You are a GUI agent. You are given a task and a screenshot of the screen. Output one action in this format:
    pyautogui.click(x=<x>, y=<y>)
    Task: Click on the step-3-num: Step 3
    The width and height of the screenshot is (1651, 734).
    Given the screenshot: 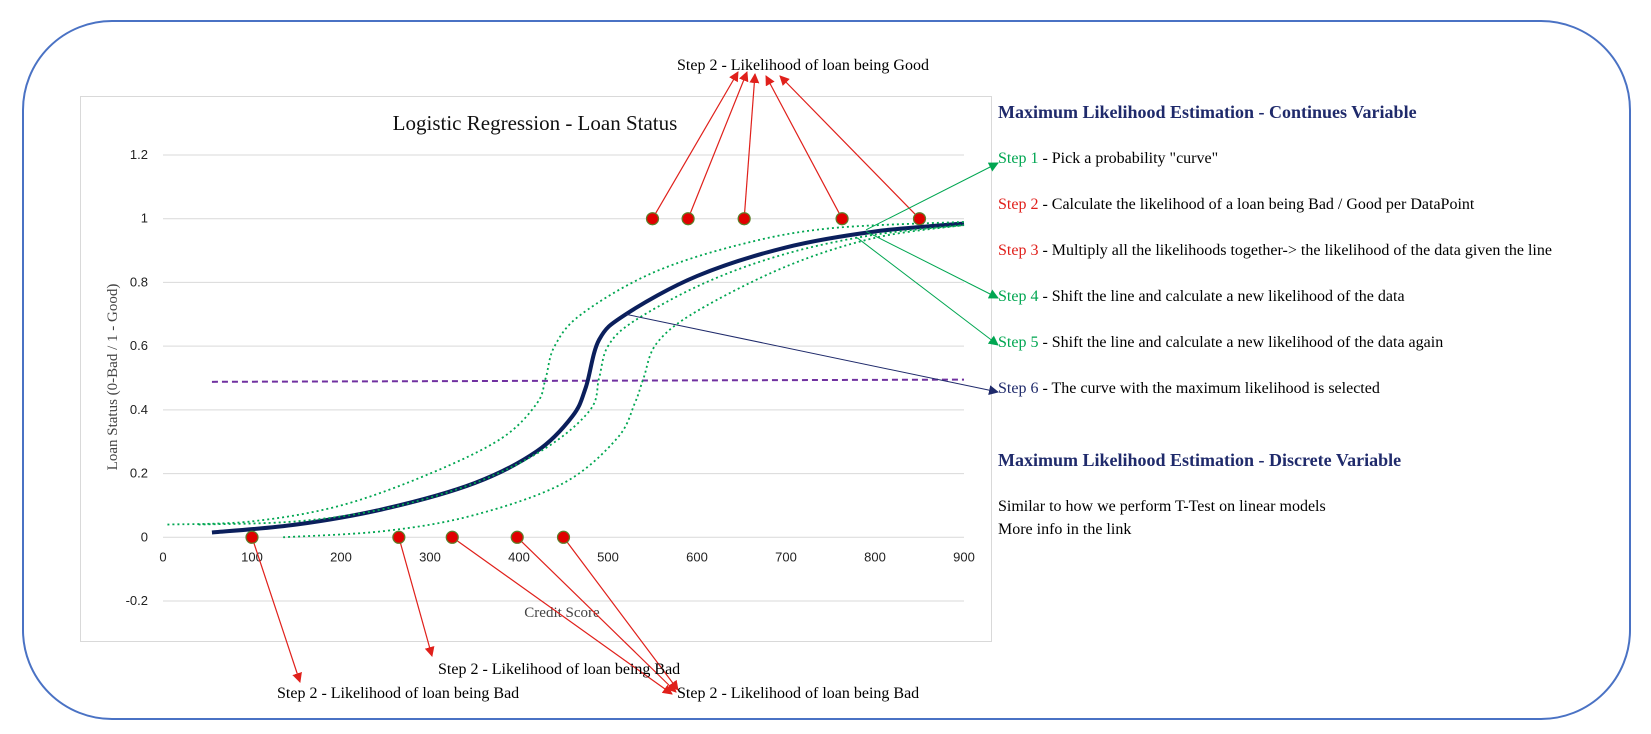 What is the action you would take?
    pyautogui.click(x=1018, y=250)
    